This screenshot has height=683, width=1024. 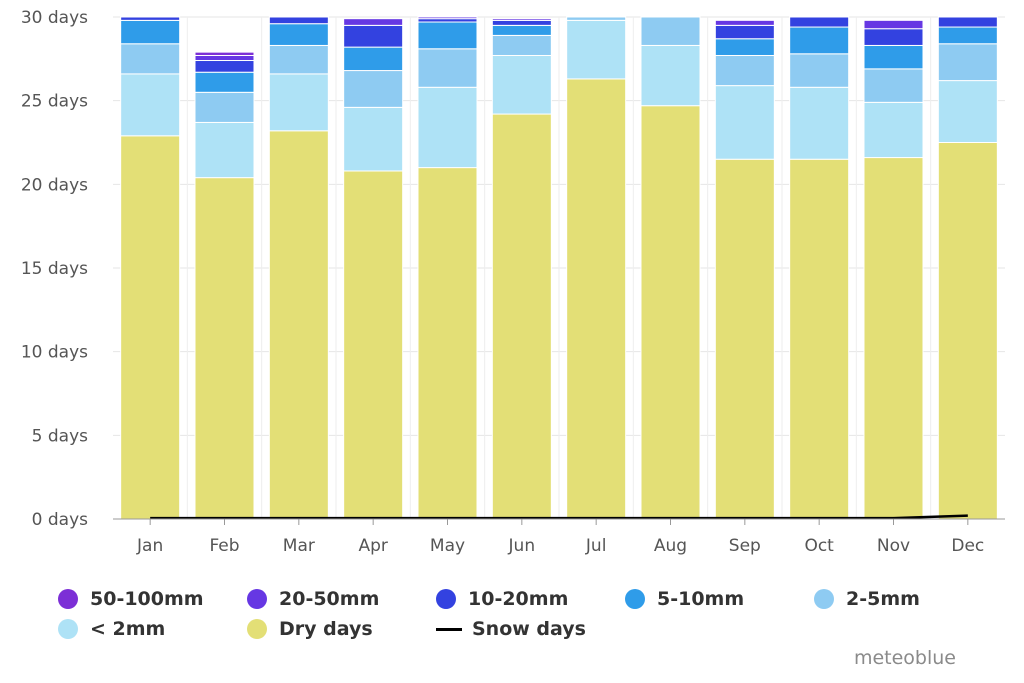 What do you see at coordinates (54, 18) in the screenshot?
I see `y-tick-label: 30 days` at bounding box center [54, 18].